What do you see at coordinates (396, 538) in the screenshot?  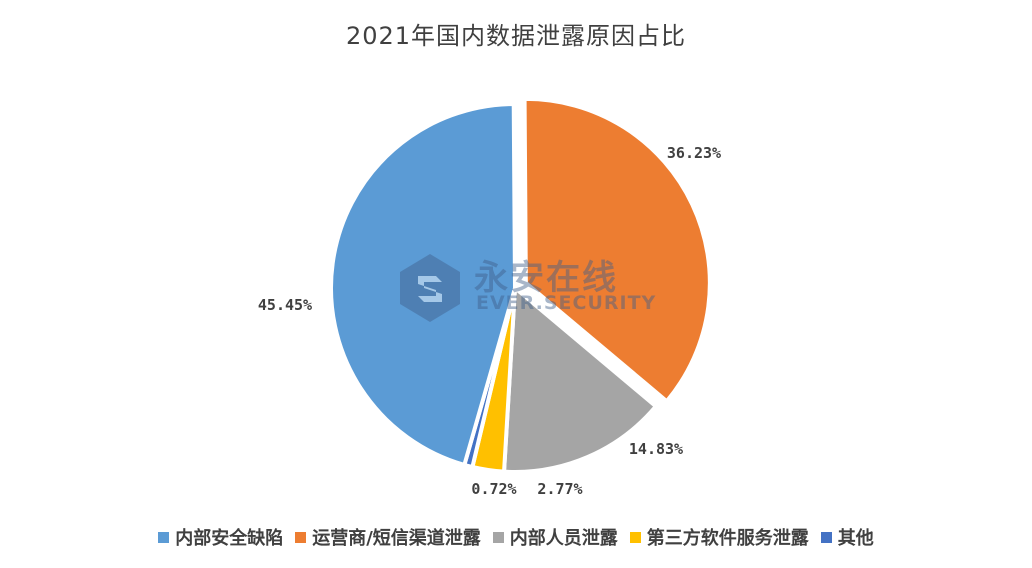 I see `legend-label: 运营商/短信渠道泄露` at bounding box center [396, 538].